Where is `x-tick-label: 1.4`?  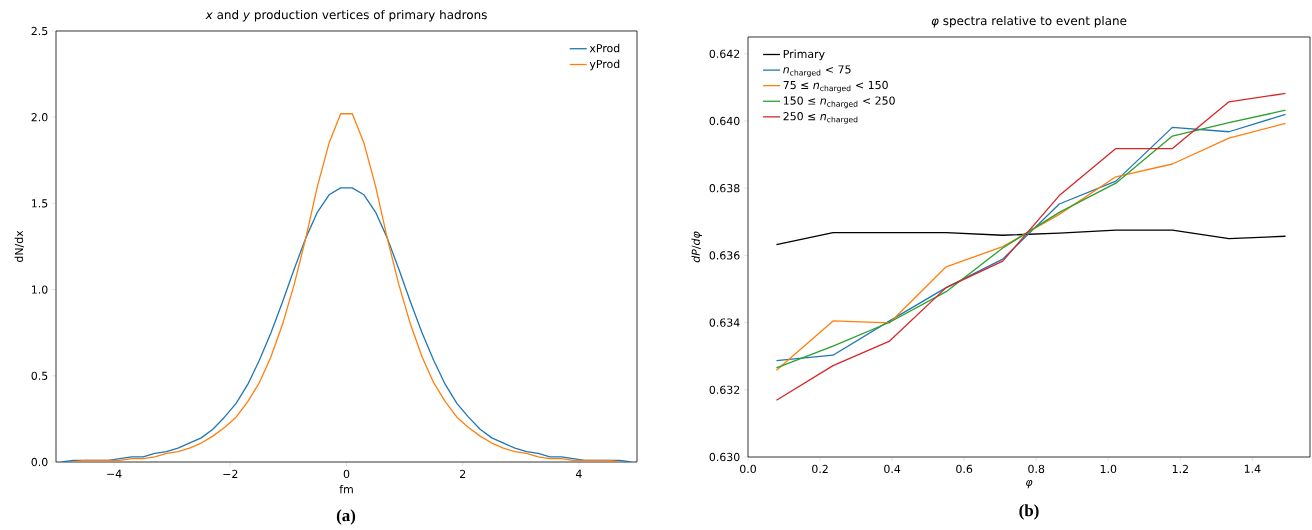 x-tick-label: 1.4 is located at coordinates (1252, 468).